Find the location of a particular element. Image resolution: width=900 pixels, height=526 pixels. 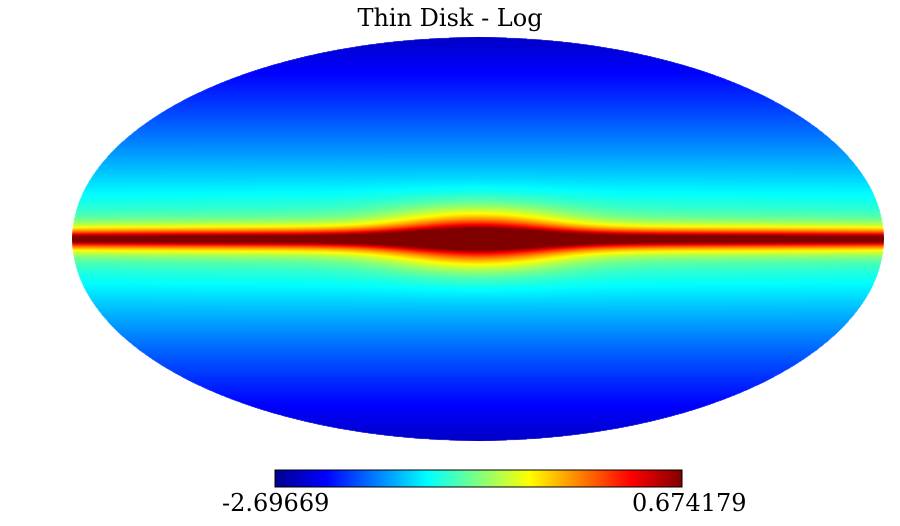

colorbar-min-label: -2.69669 is located at coordinates (276, 503).